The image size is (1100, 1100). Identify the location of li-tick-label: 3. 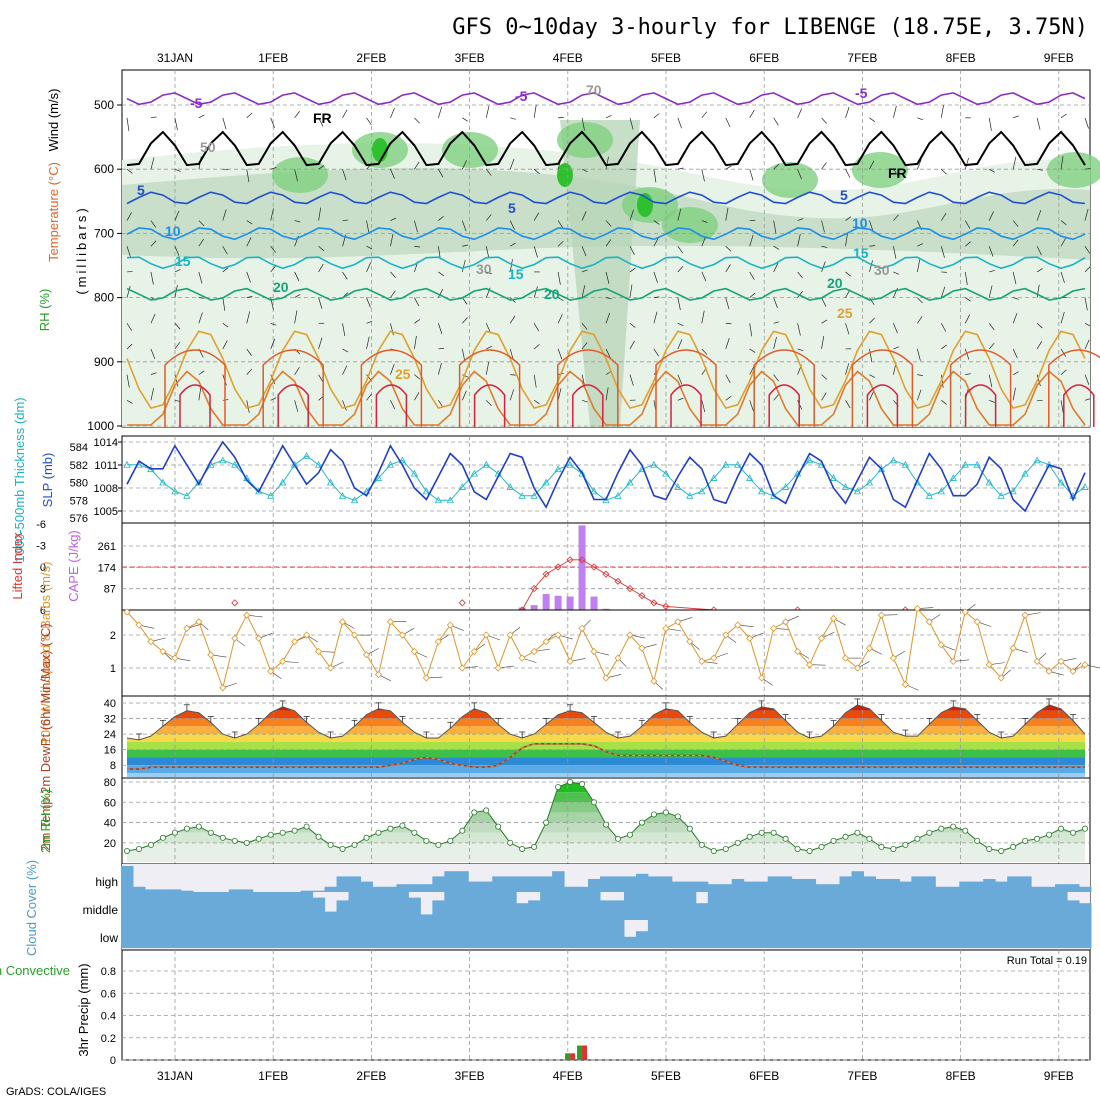
(43, 590).